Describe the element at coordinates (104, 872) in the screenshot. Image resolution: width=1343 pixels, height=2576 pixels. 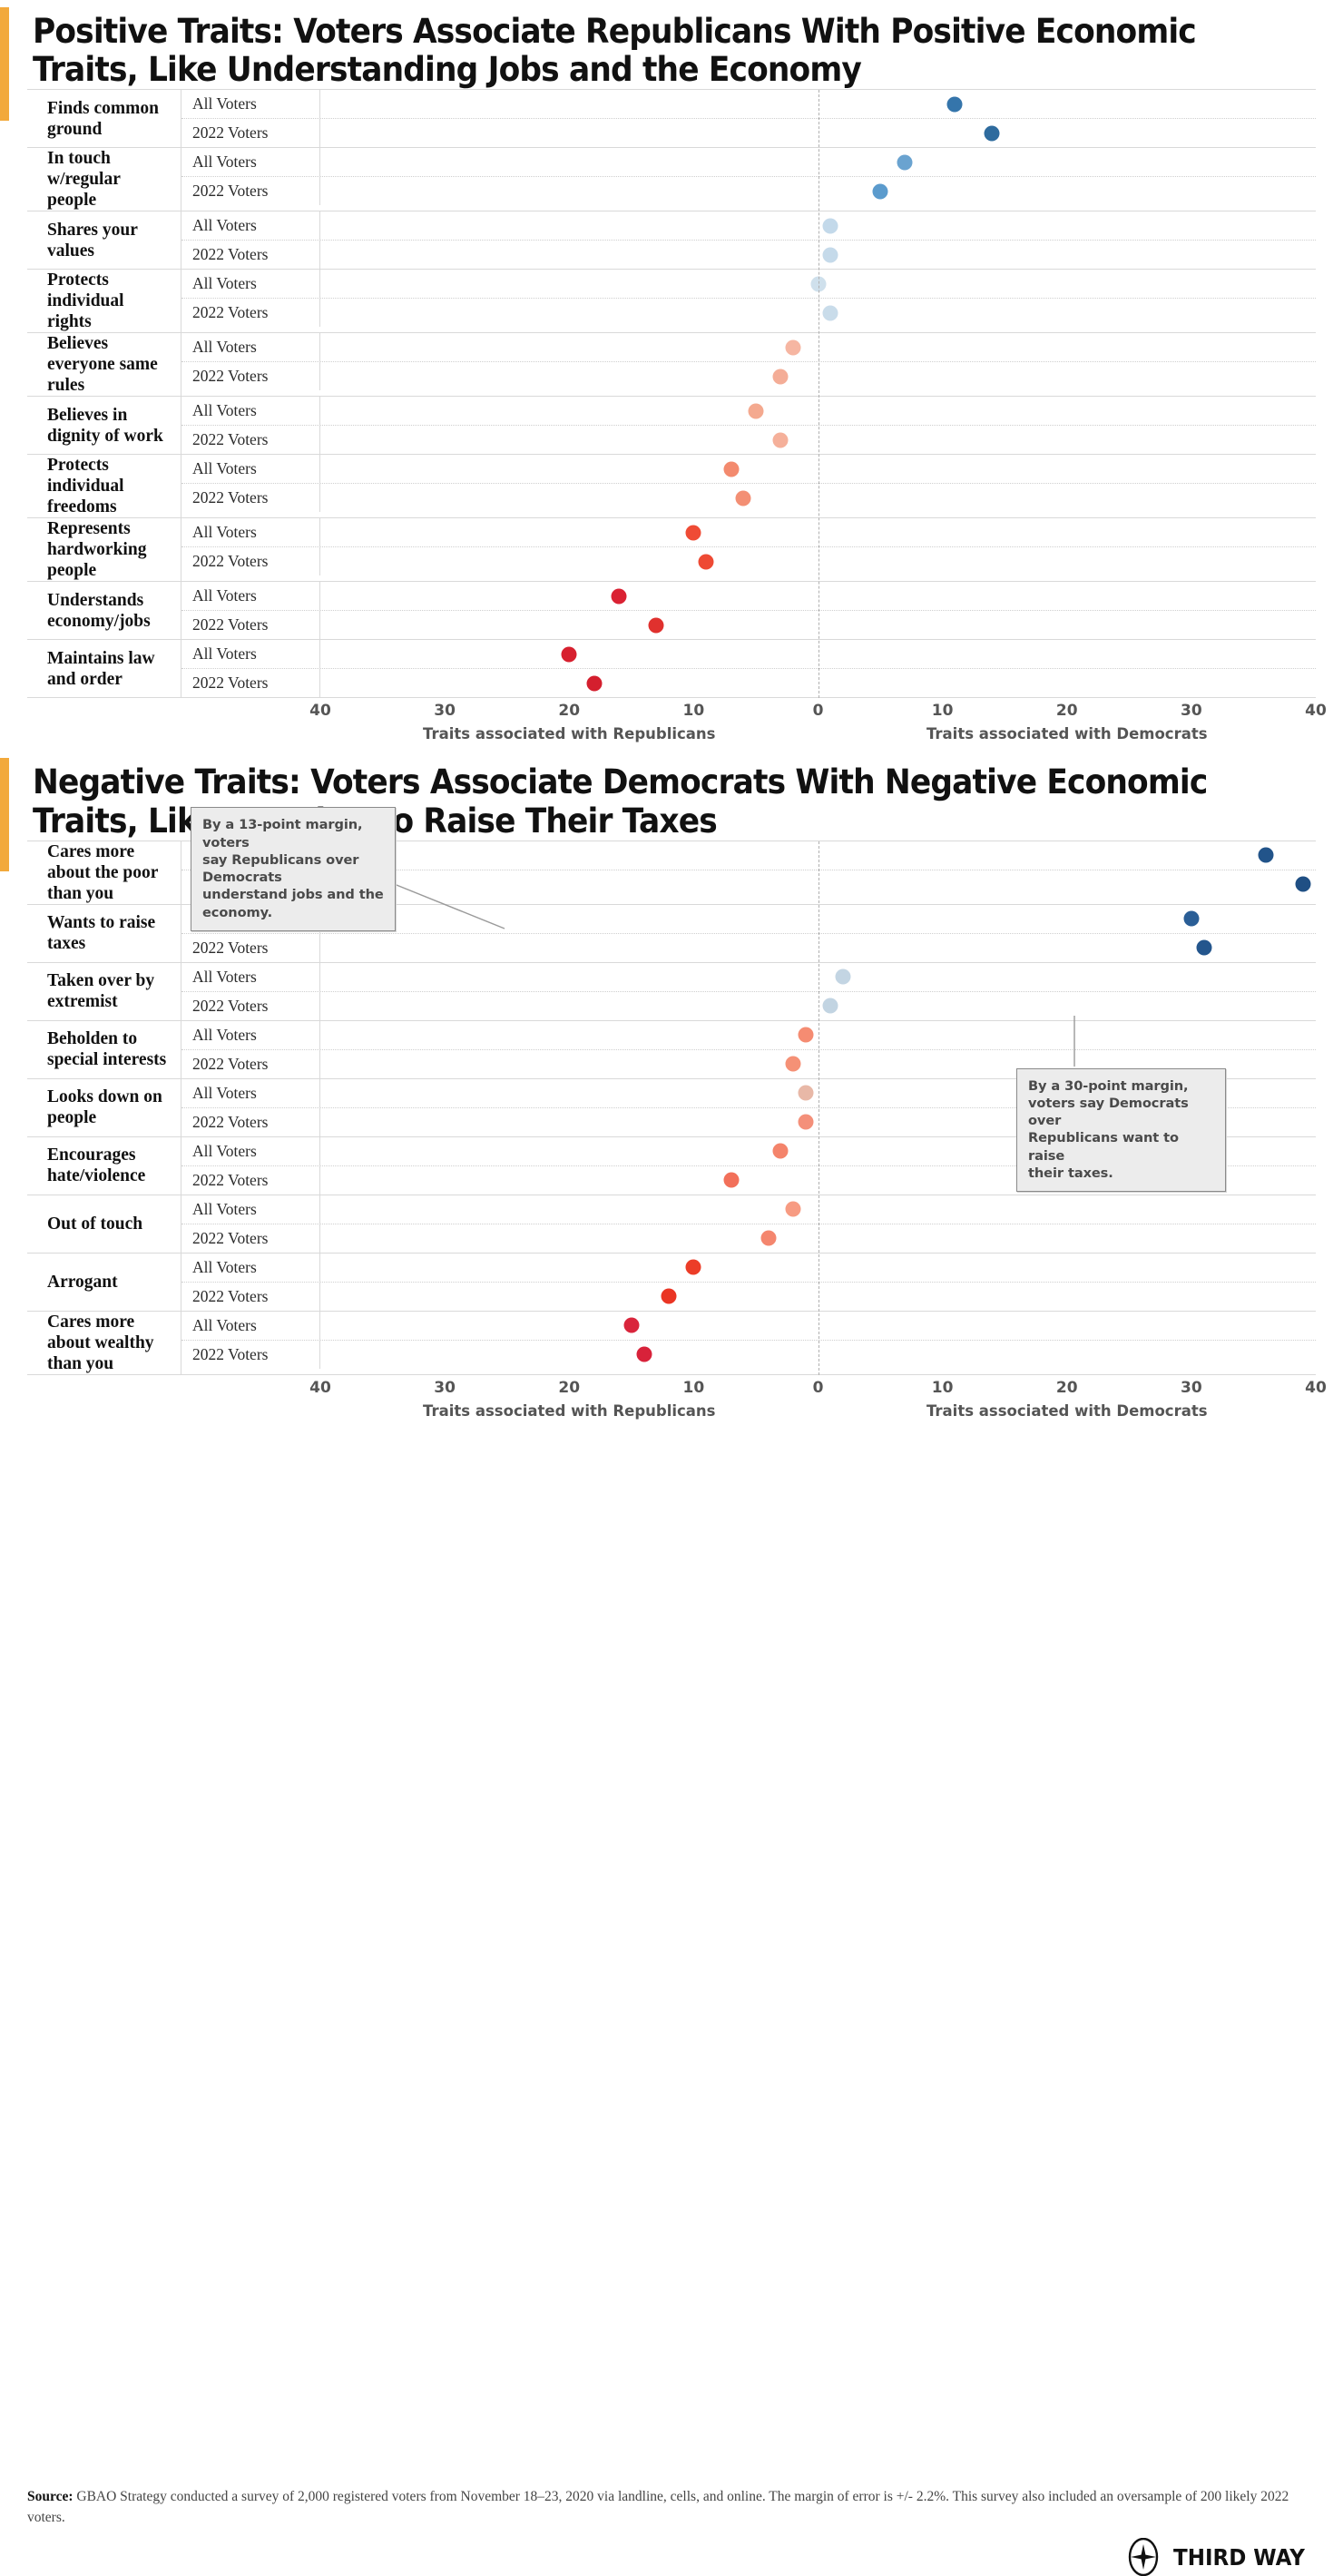
I see `trait-label: Cares more about the poor than you` at that location.